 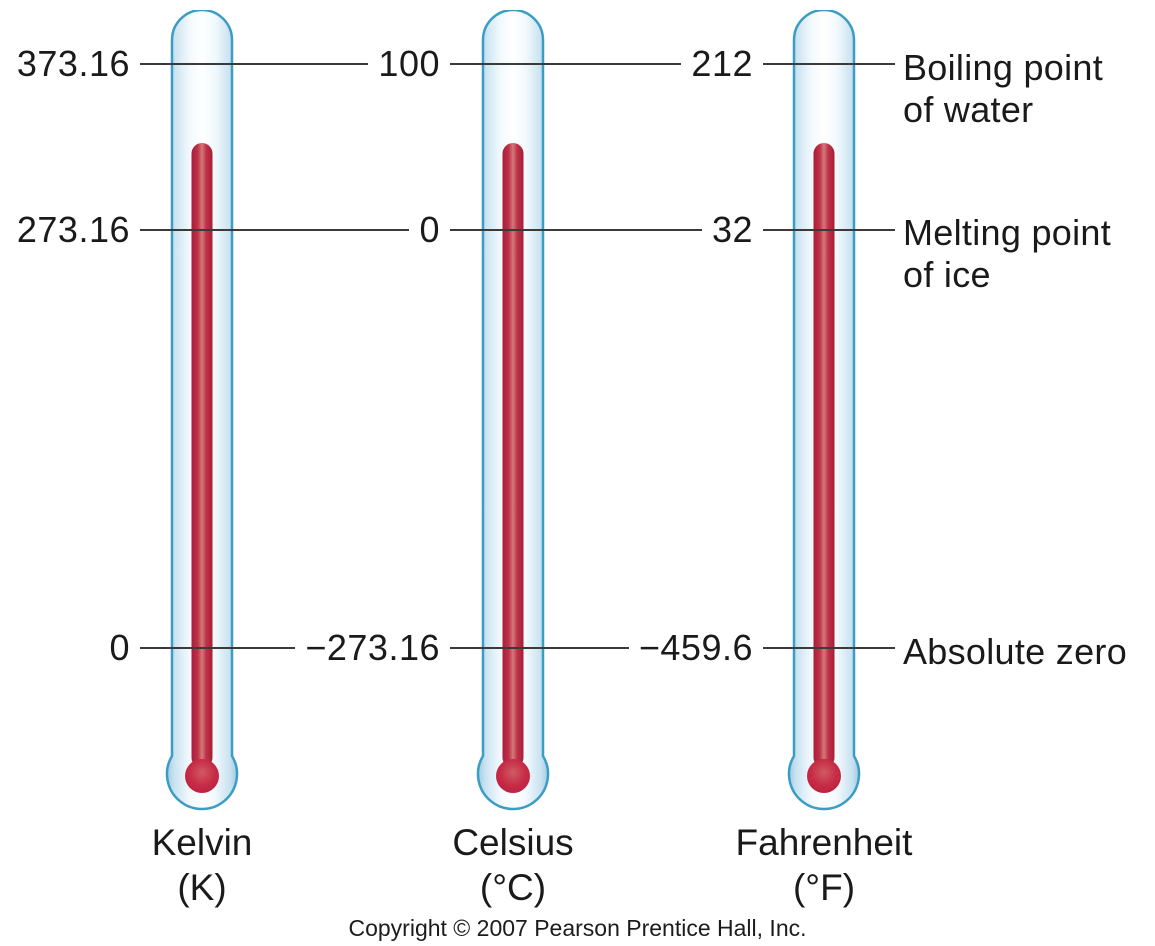 I want to click on annotation-boiling-point: Boiling point of water, so click(x=1003, y=89).